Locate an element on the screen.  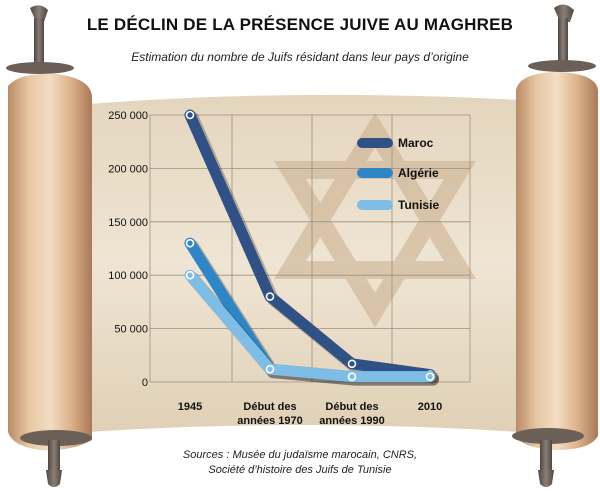
y-tick-label: 50 000 is located at coordinates (131, 330).